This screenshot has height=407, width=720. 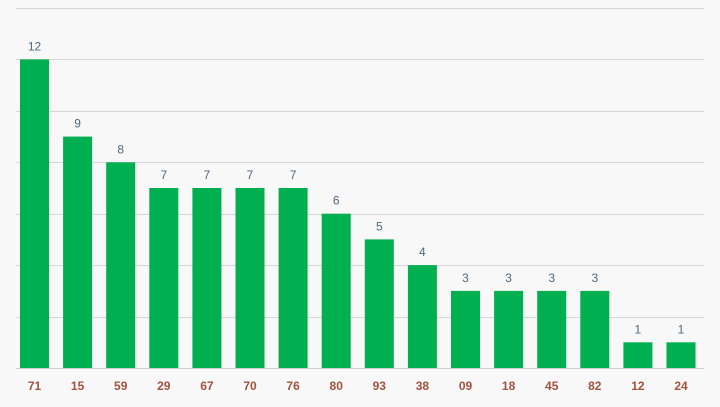 What do you see at coordinates (164, 386) in the screenshot?
I see `x-tick-label-29: 29` at bounding box center [164, 386].